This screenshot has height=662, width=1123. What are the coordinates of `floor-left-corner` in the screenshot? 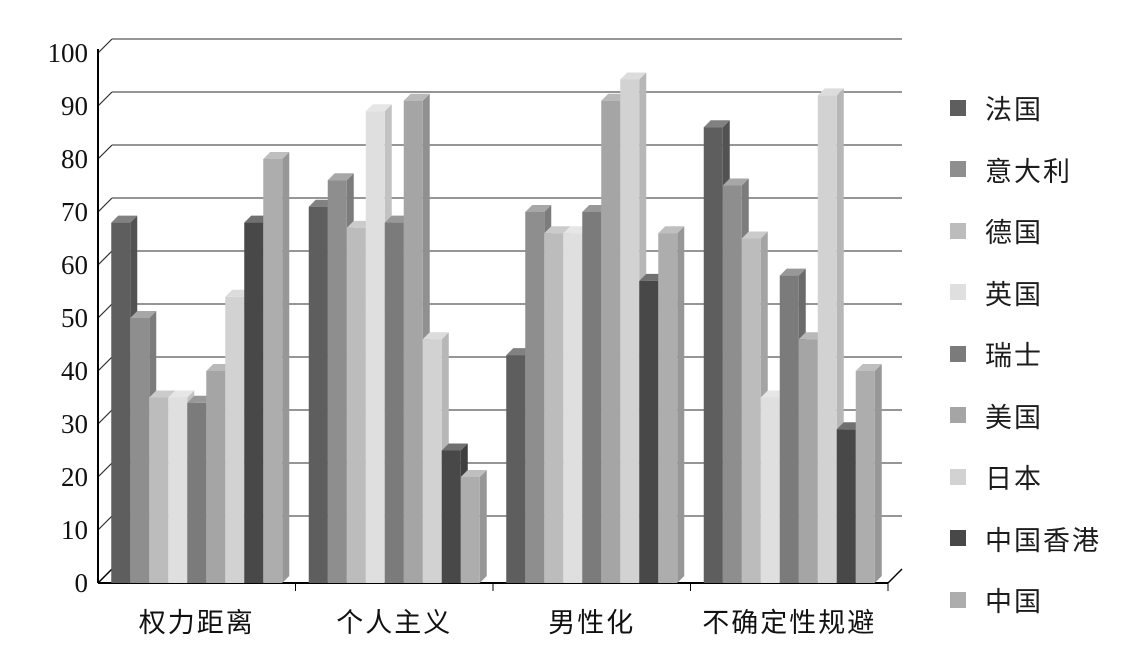 It's located at (105, 576).